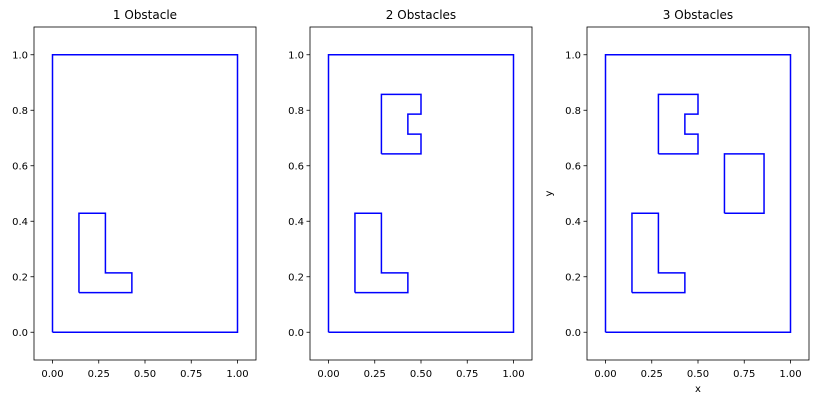 This screenshot has width=817, height=403. What do you see at coordinates (698, 15) in the screenshot?
I see `subplot-title: 3 Obstacles` at bounding box center [698, 15].